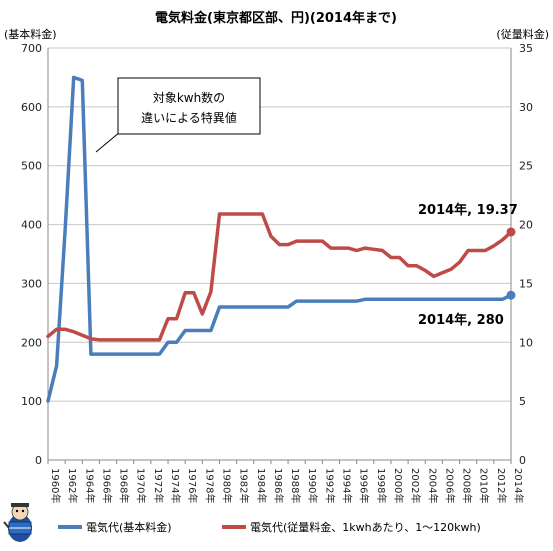  Describe the element at coordinates (468, 210) in the screenshot. I see `red-end-label: 2014年, 19.37` at that location.